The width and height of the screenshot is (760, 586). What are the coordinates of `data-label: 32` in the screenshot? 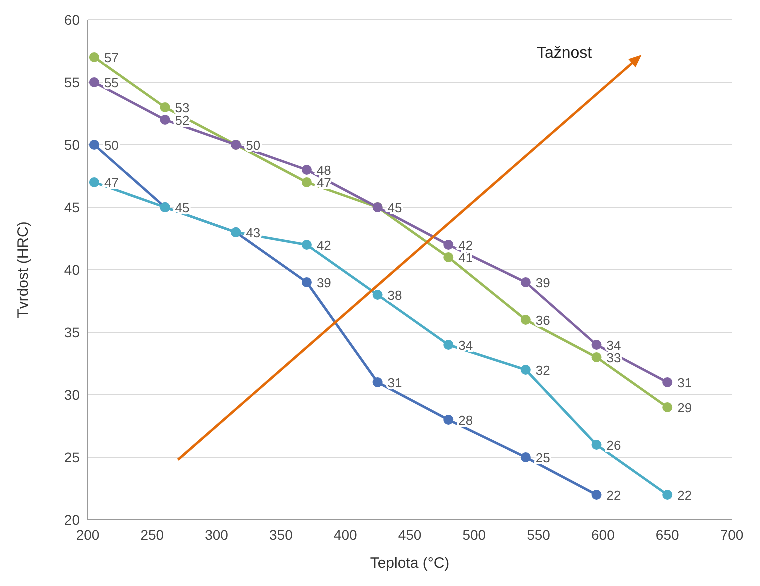 It's located at (543, 370).